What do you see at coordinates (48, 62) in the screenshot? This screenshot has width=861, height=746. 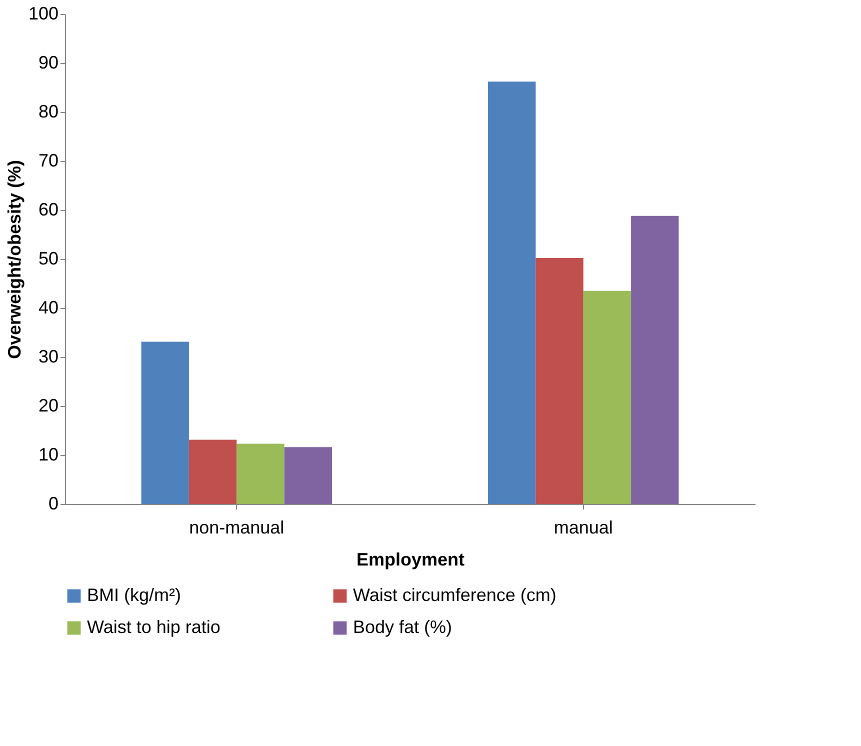 I see `y-tick-label: 90` at bounding box center [48, 62].